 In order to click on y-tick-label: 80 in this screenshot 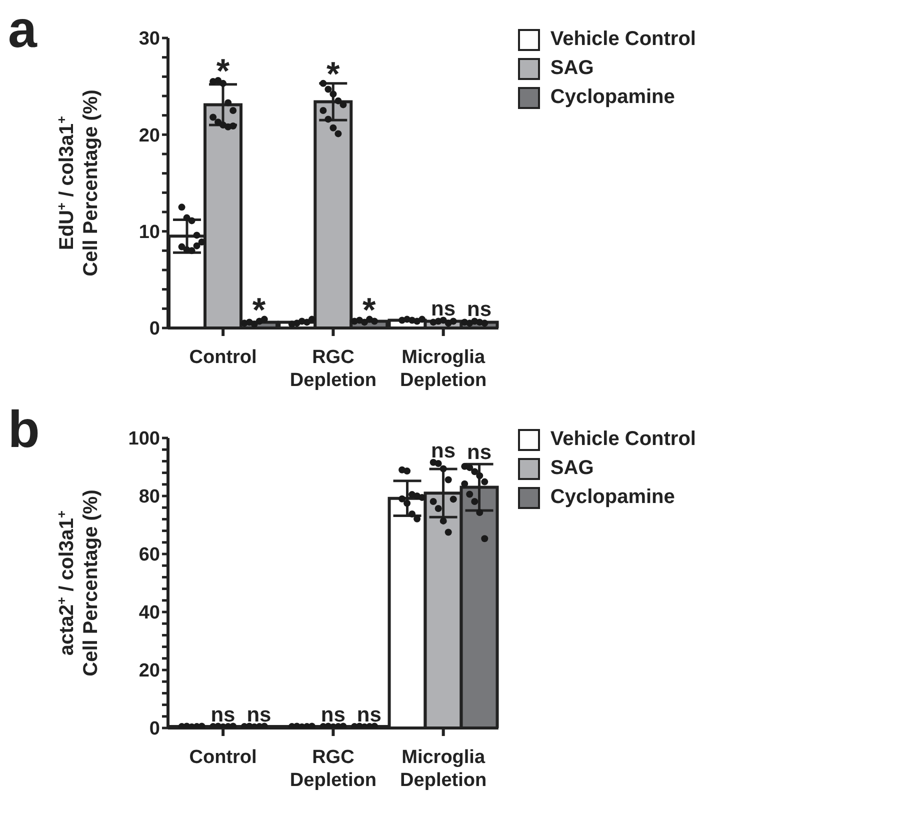, I will do `click(149, 497)`.